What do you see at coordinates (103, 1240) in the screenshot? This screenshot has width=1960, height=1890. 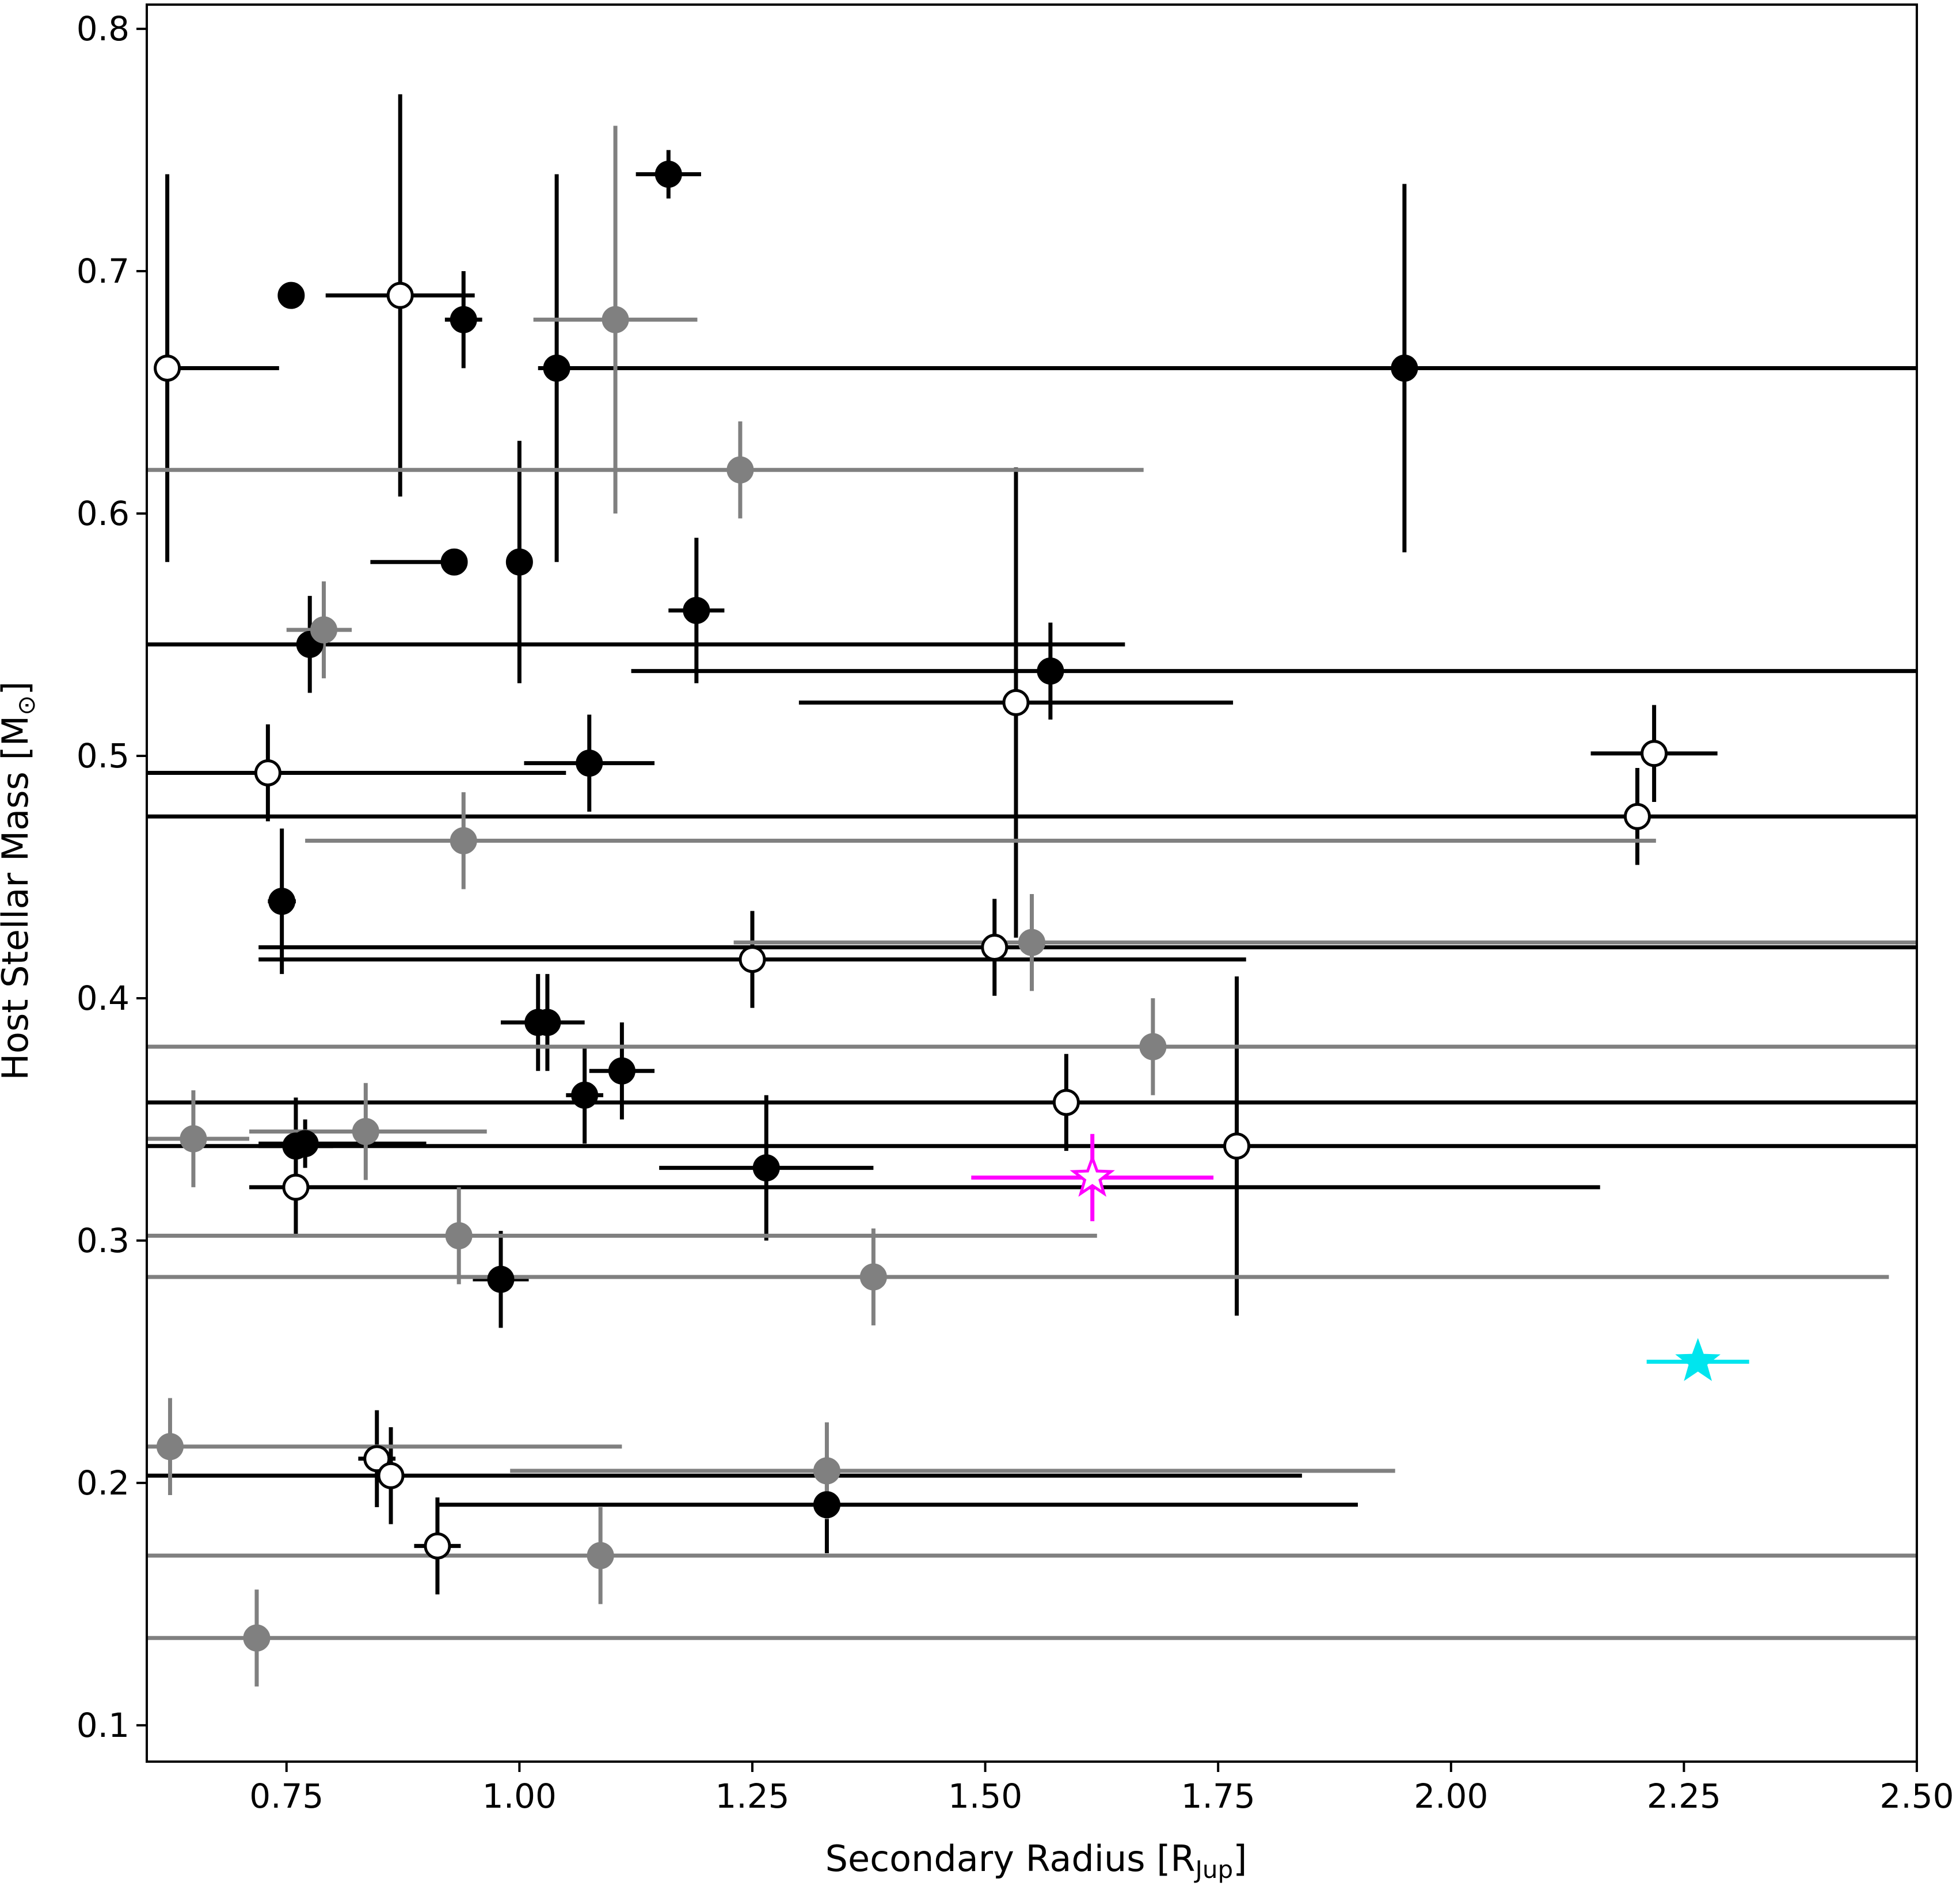 I see `y-tick-label: 0.3` at bounding box center [103, 1240].